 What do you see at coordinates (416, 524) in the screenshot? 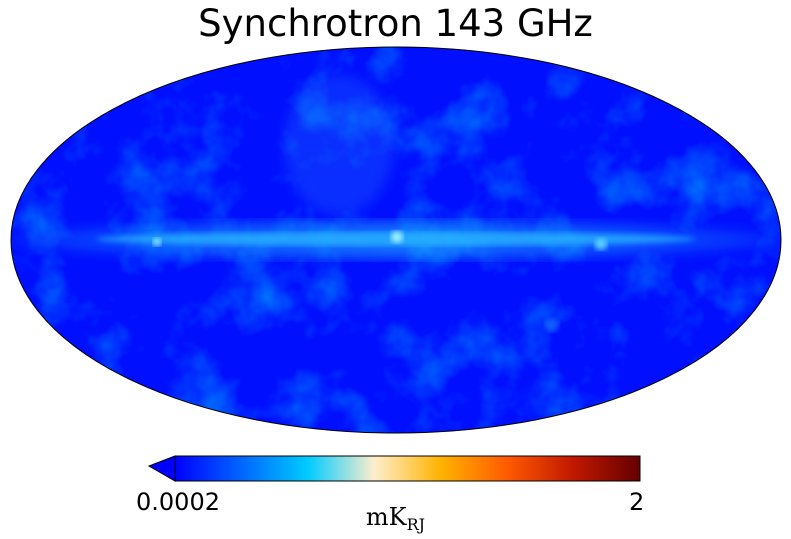
I see `unit-subscript: RJ` at bounding box center [416, 524].